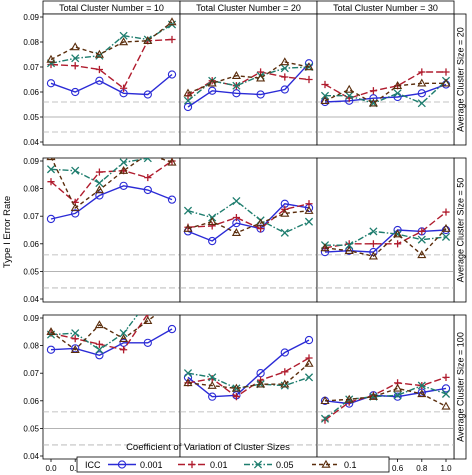 This screenshot has height=475, width=472. I want to click on panel-r1-c0, so click(111, 224).